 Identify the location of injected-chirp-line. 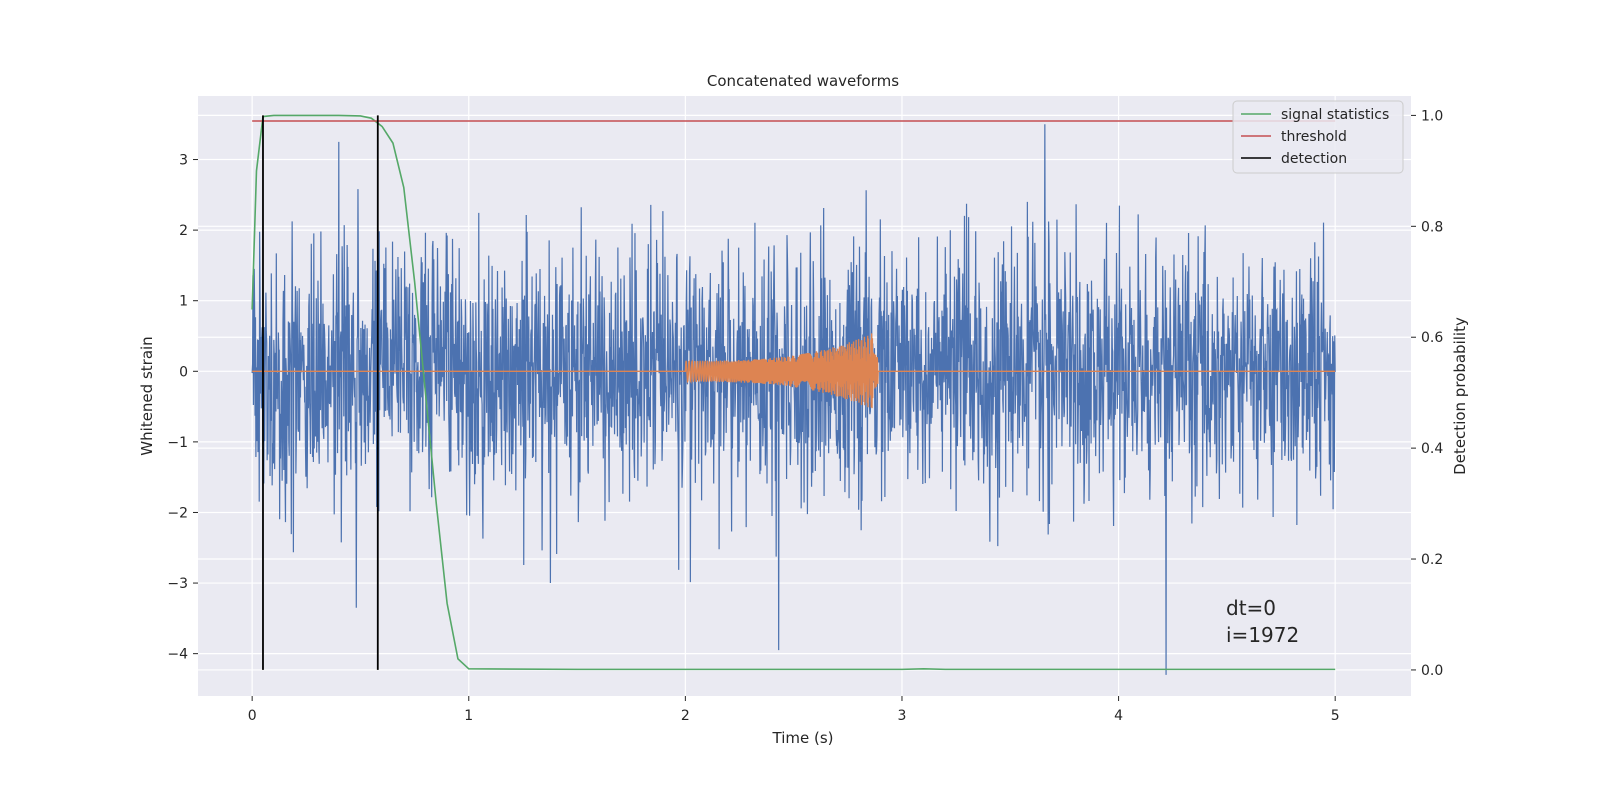
(794, 371).